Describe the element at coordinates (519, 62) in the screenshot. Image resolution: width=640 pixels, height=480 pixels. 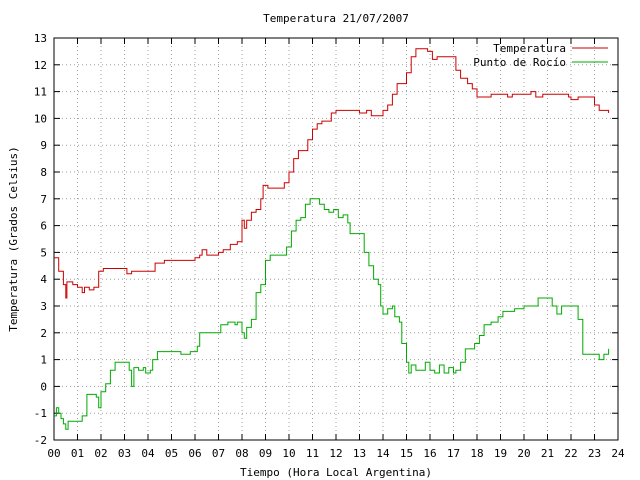
I see `legend-label-1: Punto de Rocío` at that location.